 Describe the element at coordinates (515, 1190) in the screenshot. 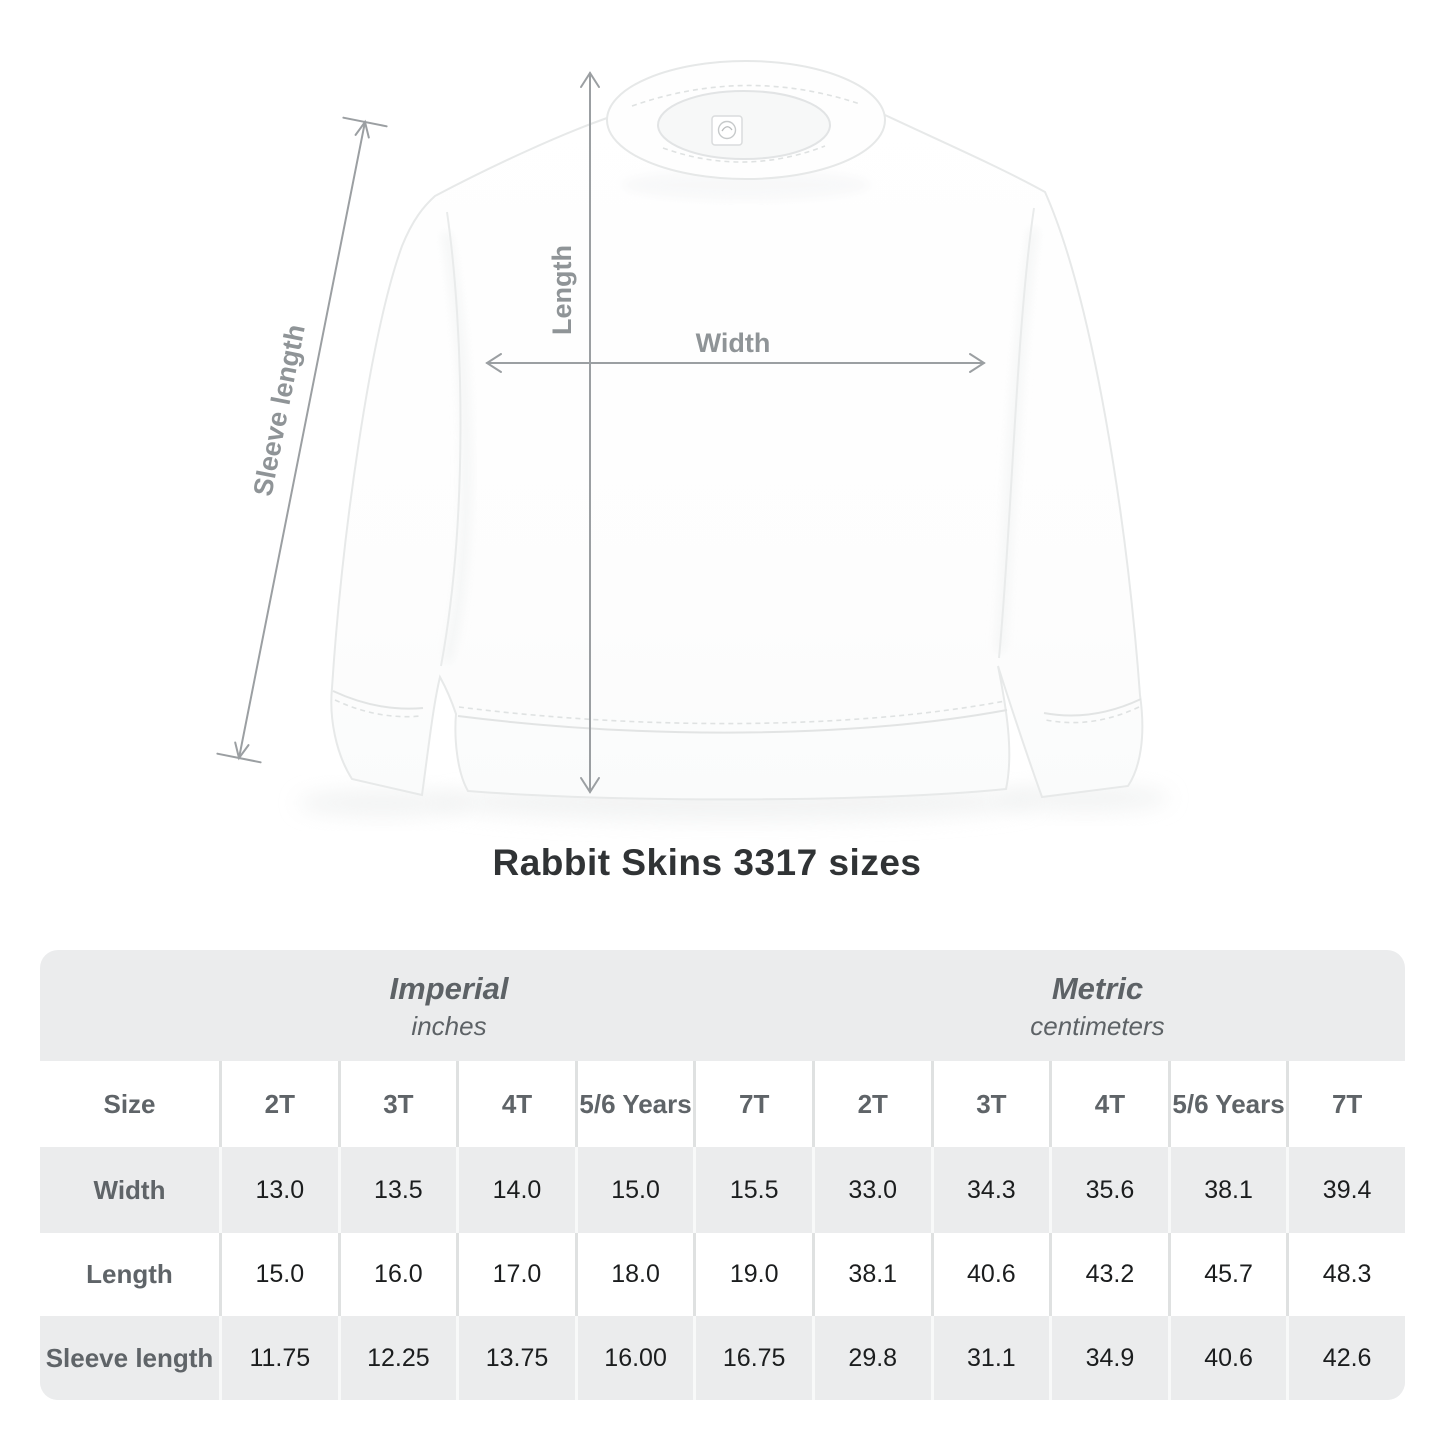

I see `value-cell: 14.0` at that location.